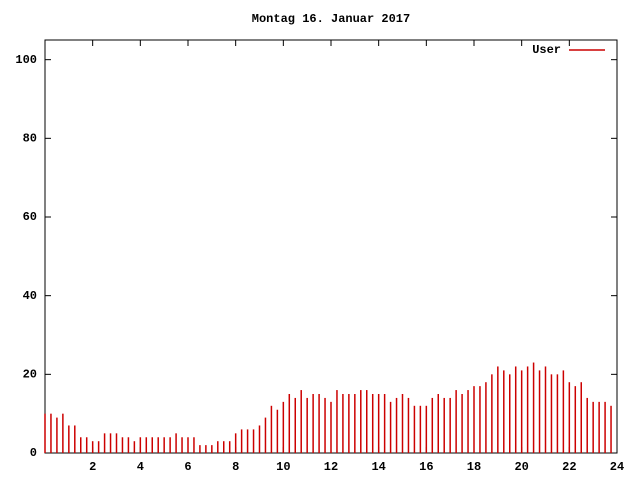 This screenshot has width=640, height=480. Describe the element at coordinates (617, 467) in the screenshot. I see `x-tick-label: 24` at that location.